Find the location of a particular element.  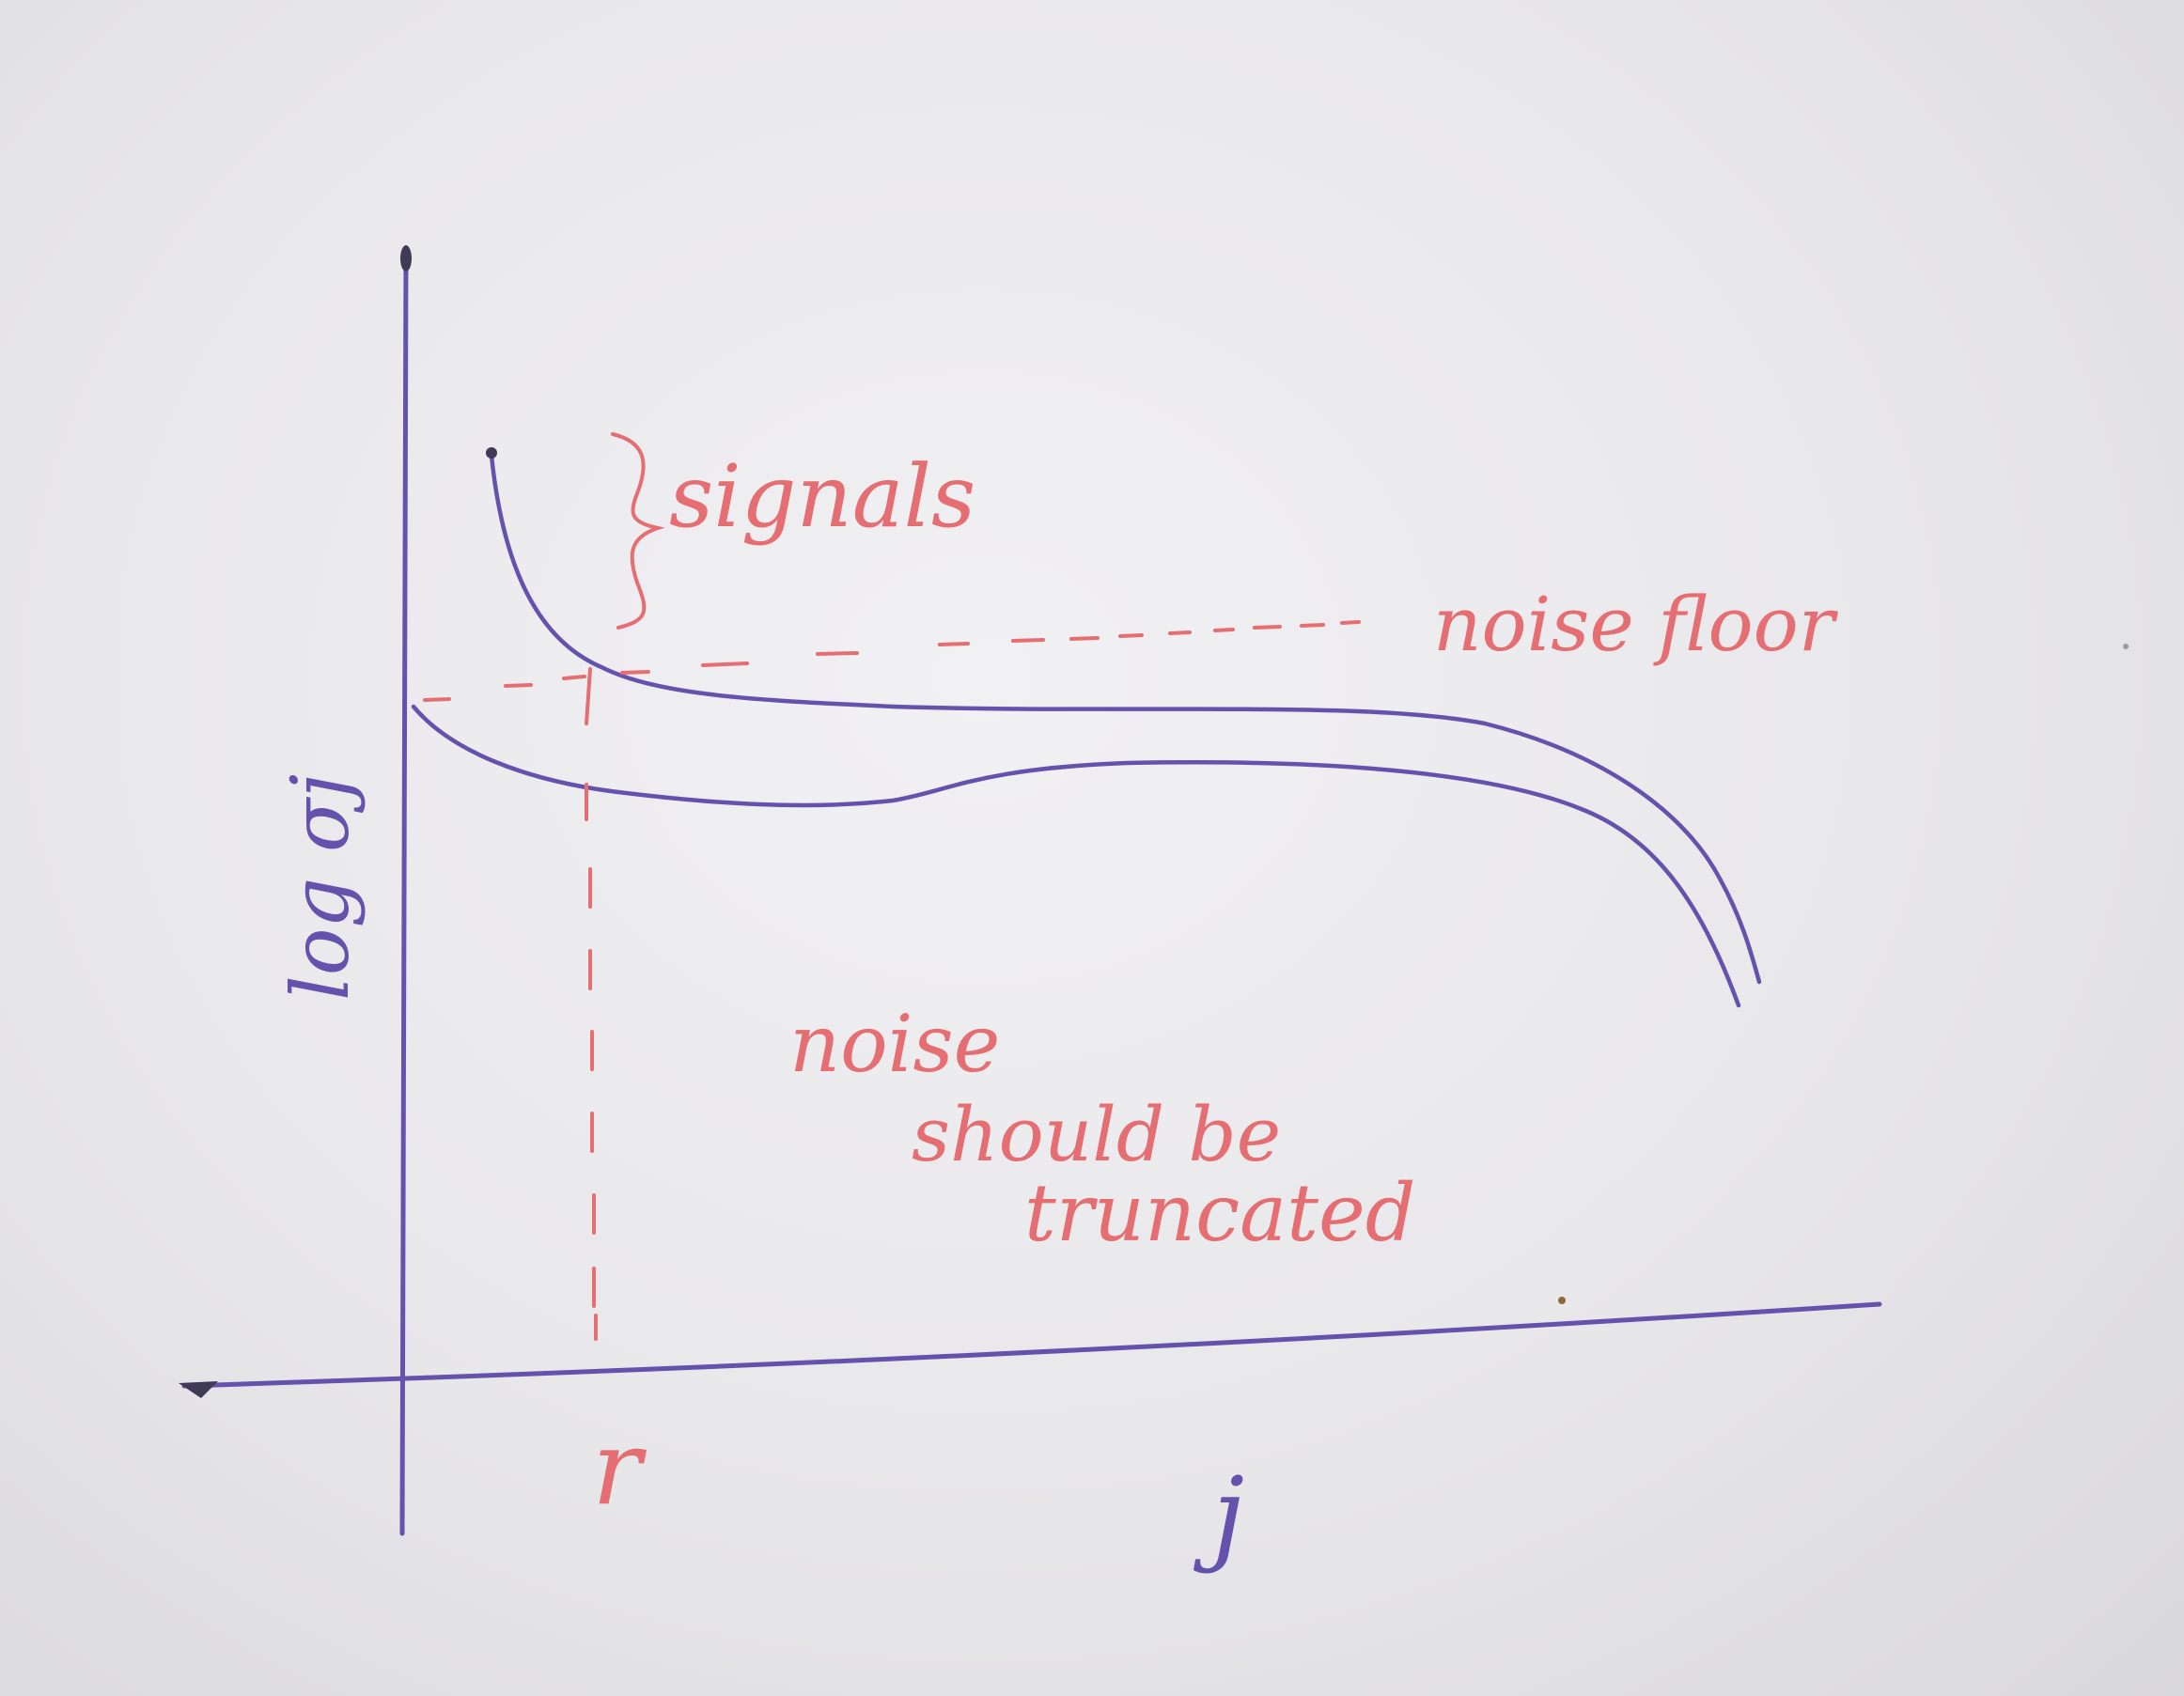

annotation-line-3: truncated is located at coordinates (1219, 1213).